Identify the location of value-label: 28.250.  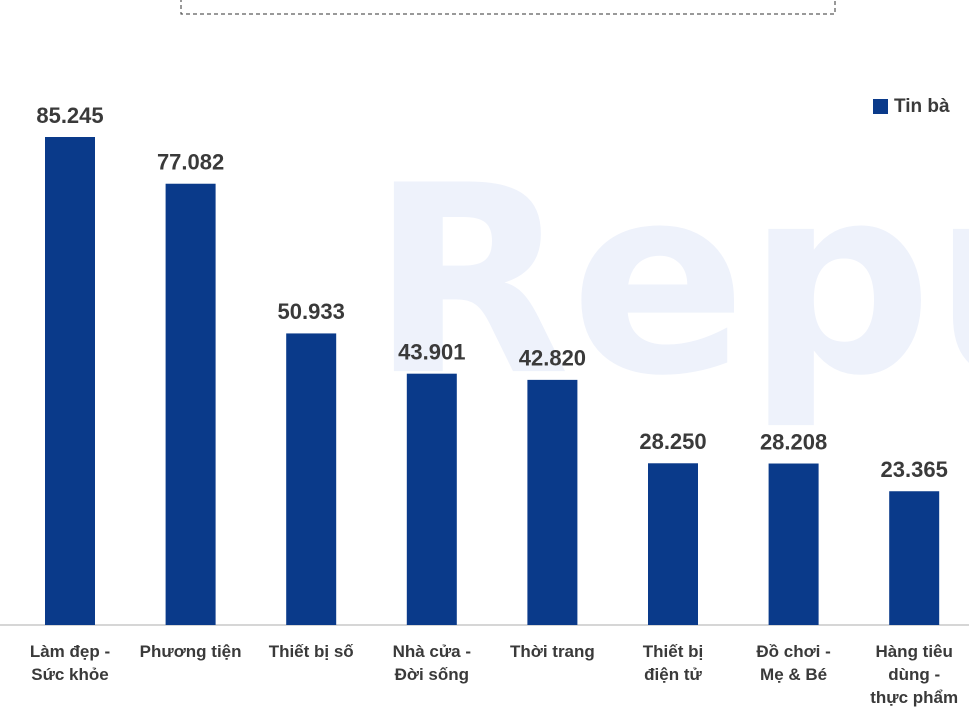
(672, 441).